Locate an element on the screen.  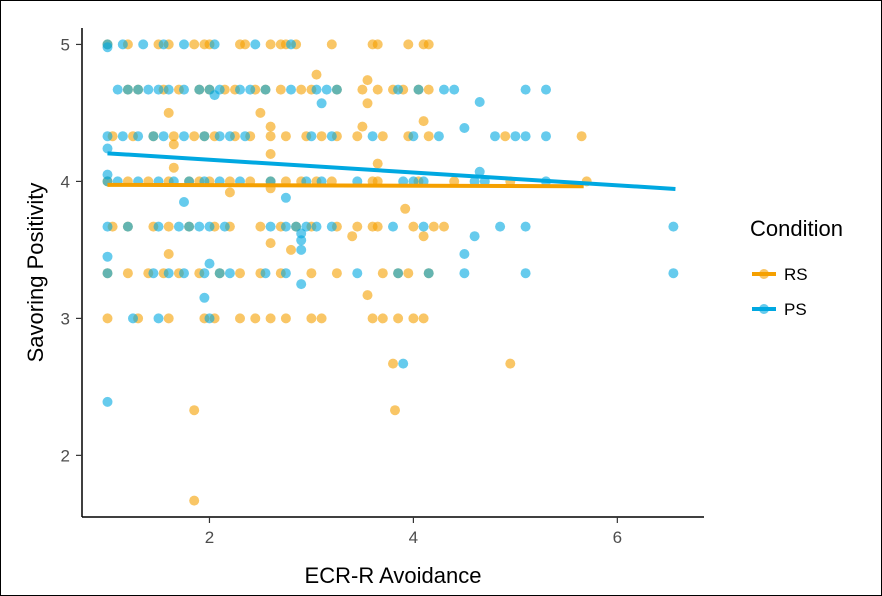
trend-line-ps is located at coordinates (391, 171).